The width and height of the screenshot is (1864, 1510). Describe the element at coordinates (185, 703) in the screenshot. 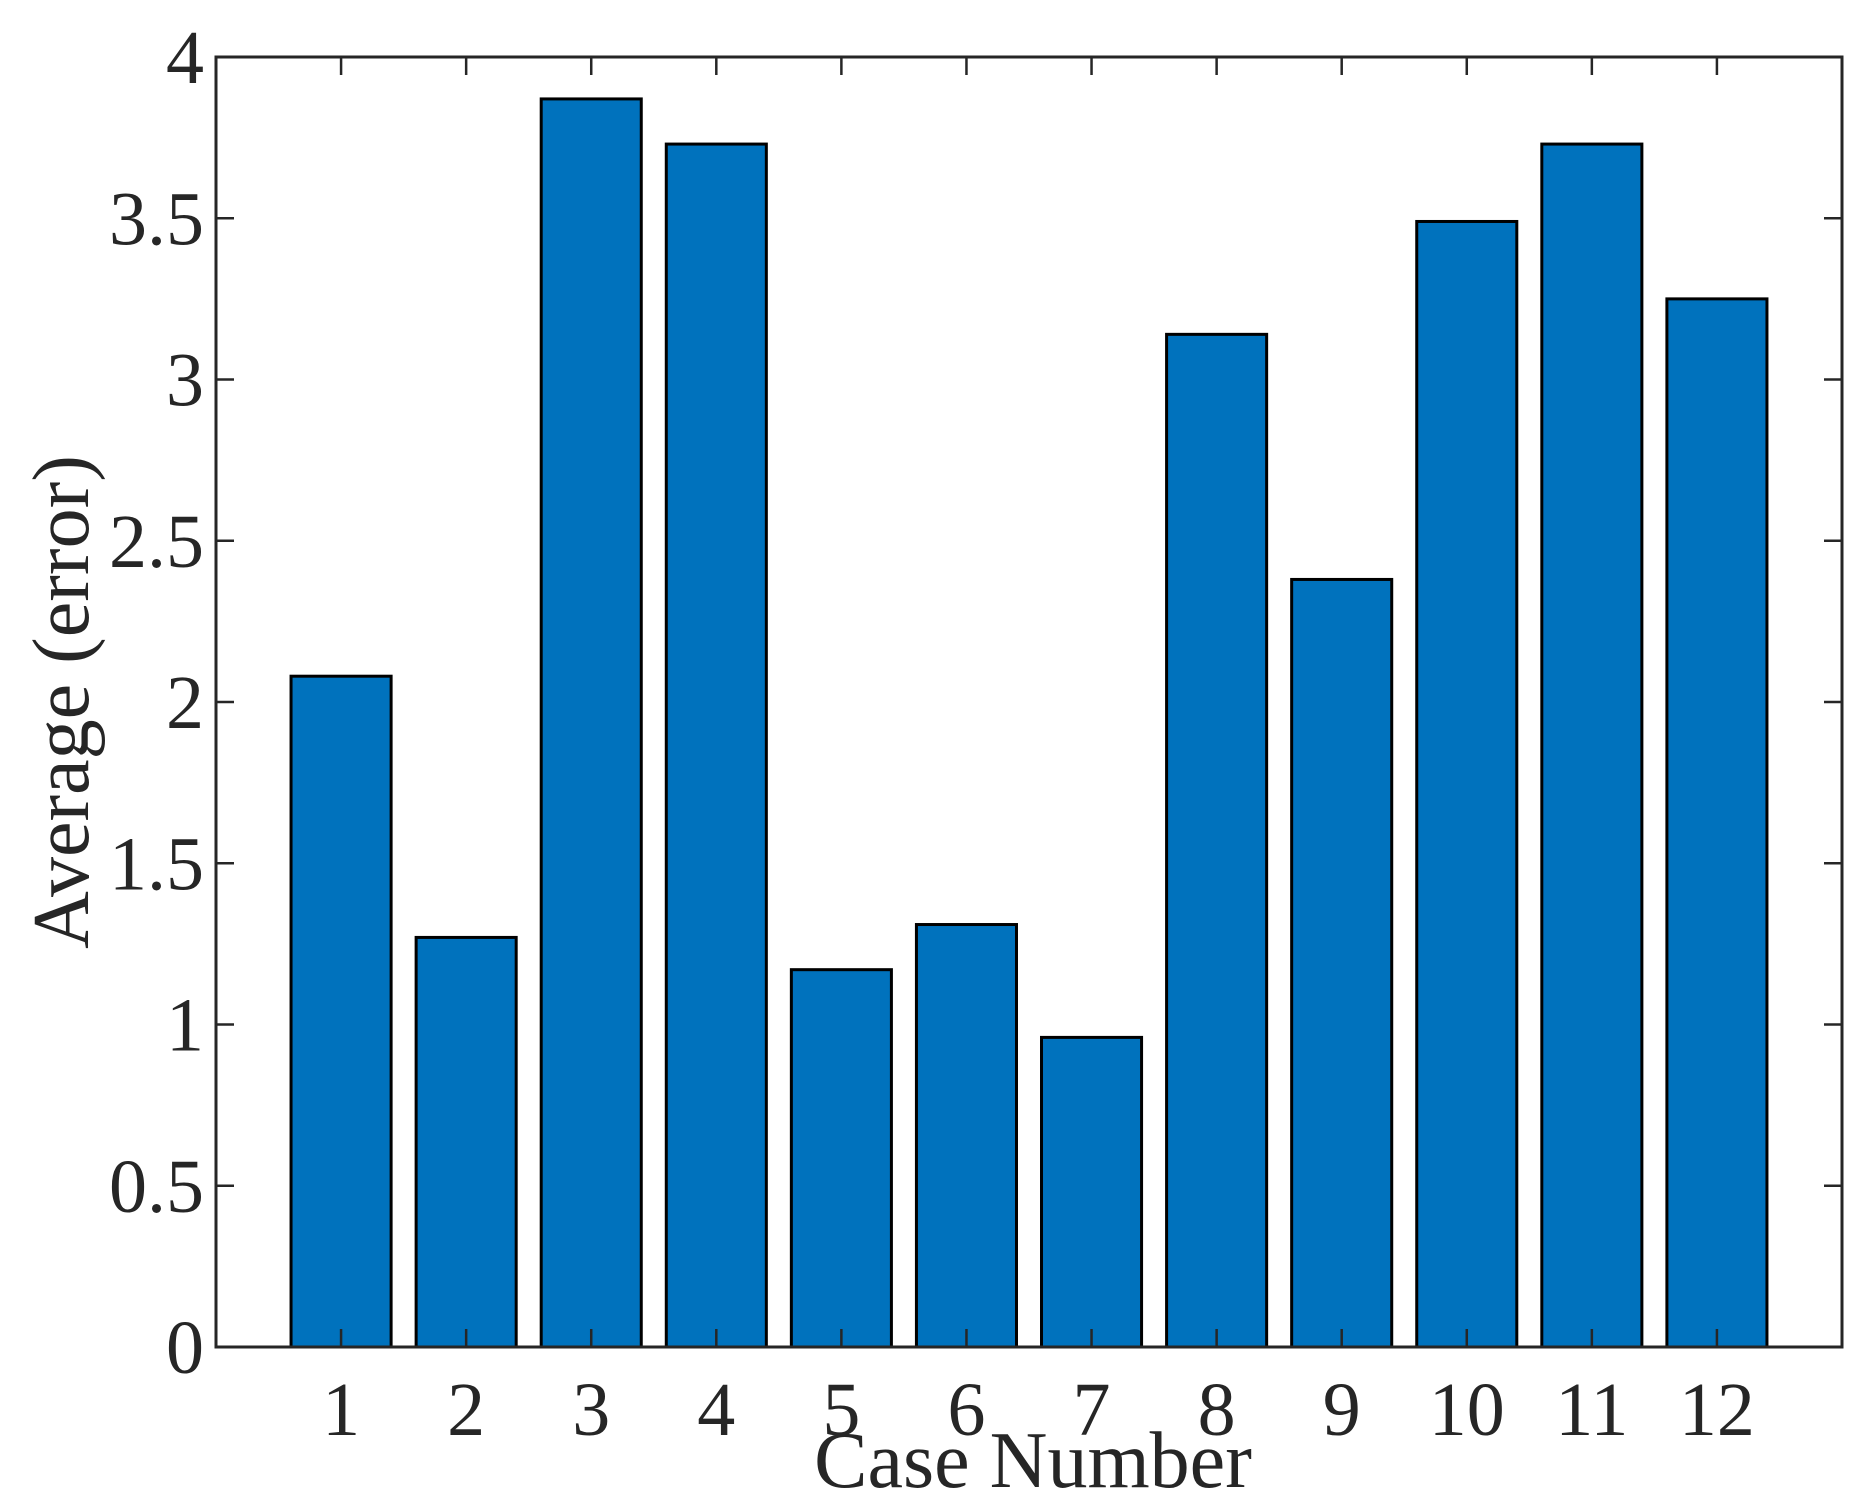

I see `y-tick-label: 2` at that location.